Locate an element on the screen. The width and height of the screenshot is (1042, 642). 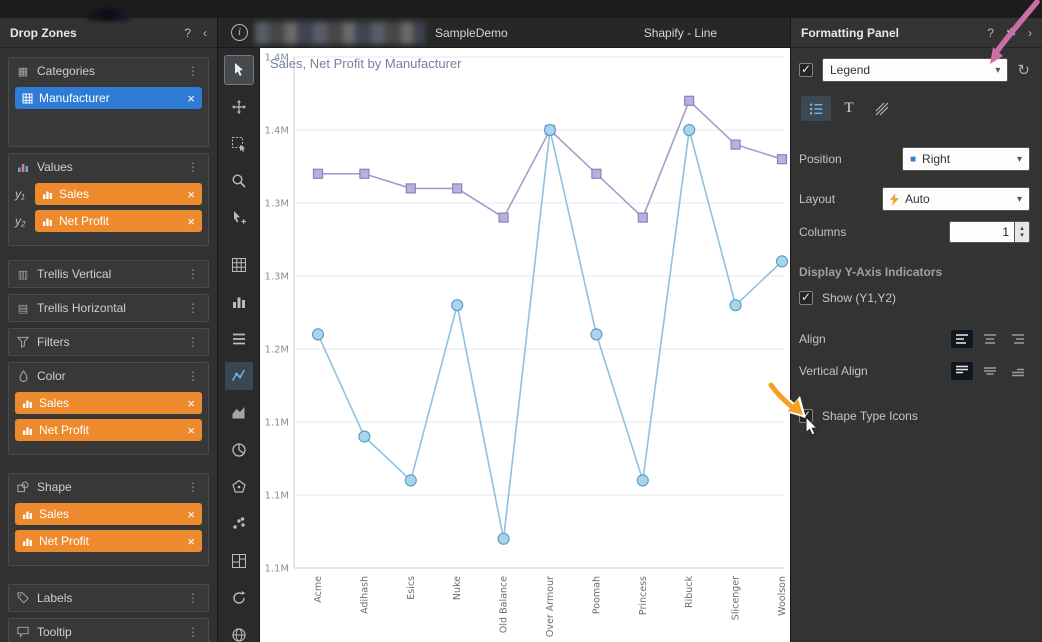
formatting-tabs: T is located at coordinates (914, 108).